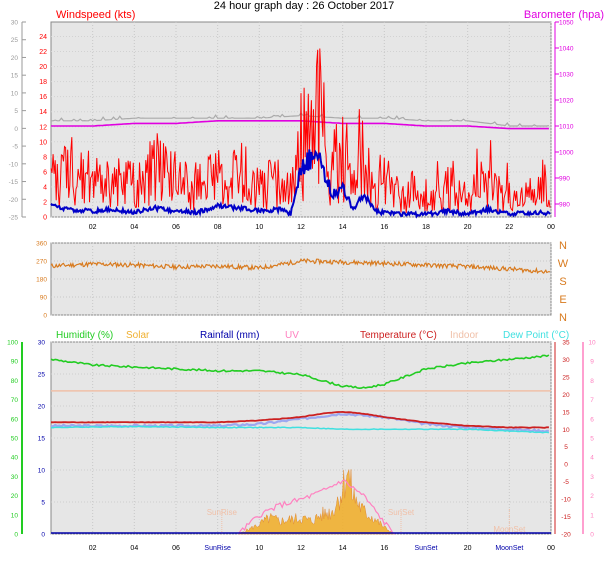 The image size is (608, 561). Describe the element at coordinates (15, 439) in the screenshot. I see `humidity-tick: 50` at that location.